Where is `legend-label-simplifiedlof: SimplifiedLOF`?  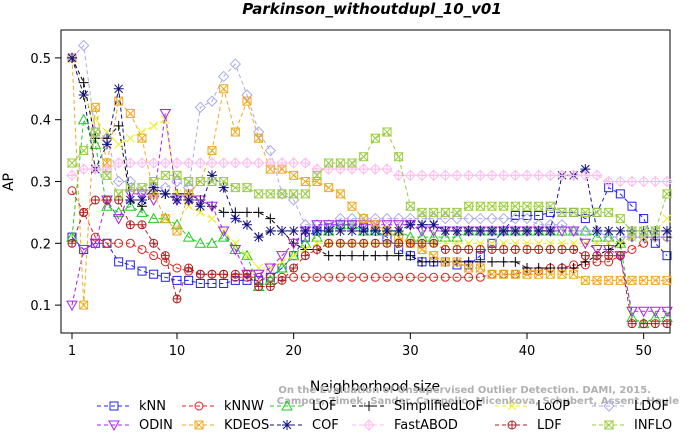
legend-label-simplifiedlof: SimplifiedLOF is located at coordinates (438, 406).